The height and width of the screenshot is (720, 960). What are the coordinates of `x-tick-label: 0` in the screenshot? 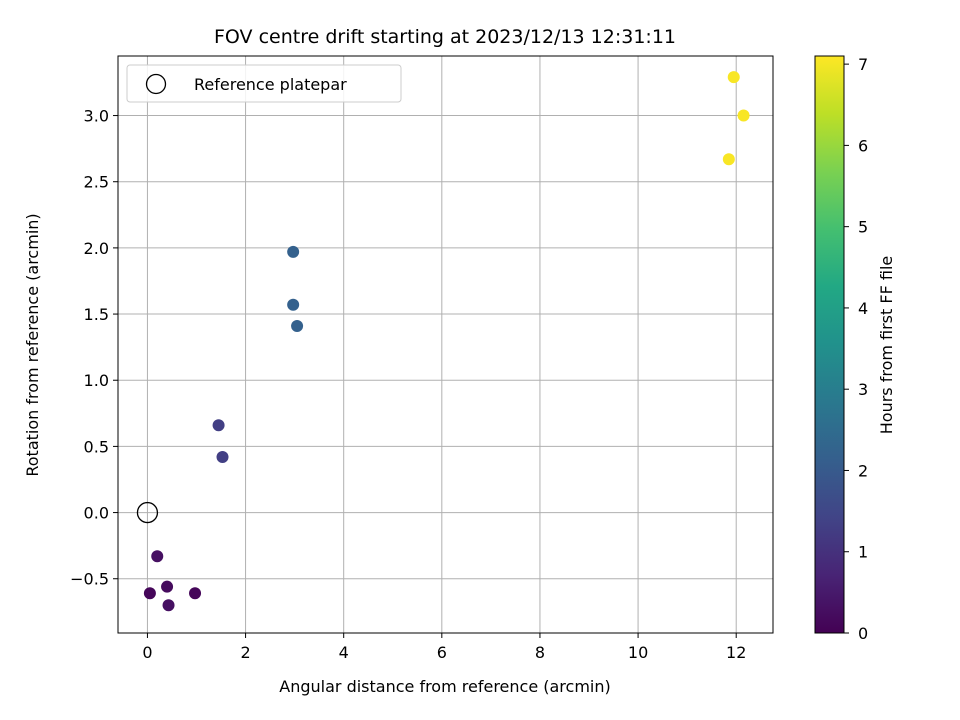 It's located at (147, 652).